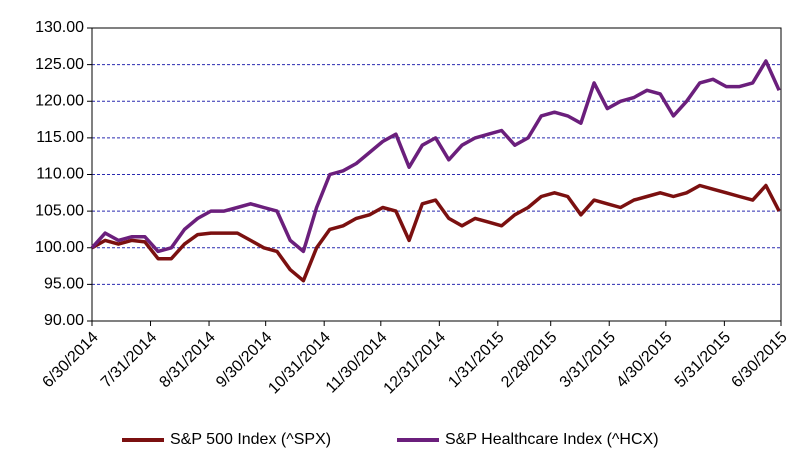 The height and width of the screenshot is (453, 796). Describe the element at coordinates (644, 360) in the screenshot. I see `x-tick-label: 4/30/2015` at that location.